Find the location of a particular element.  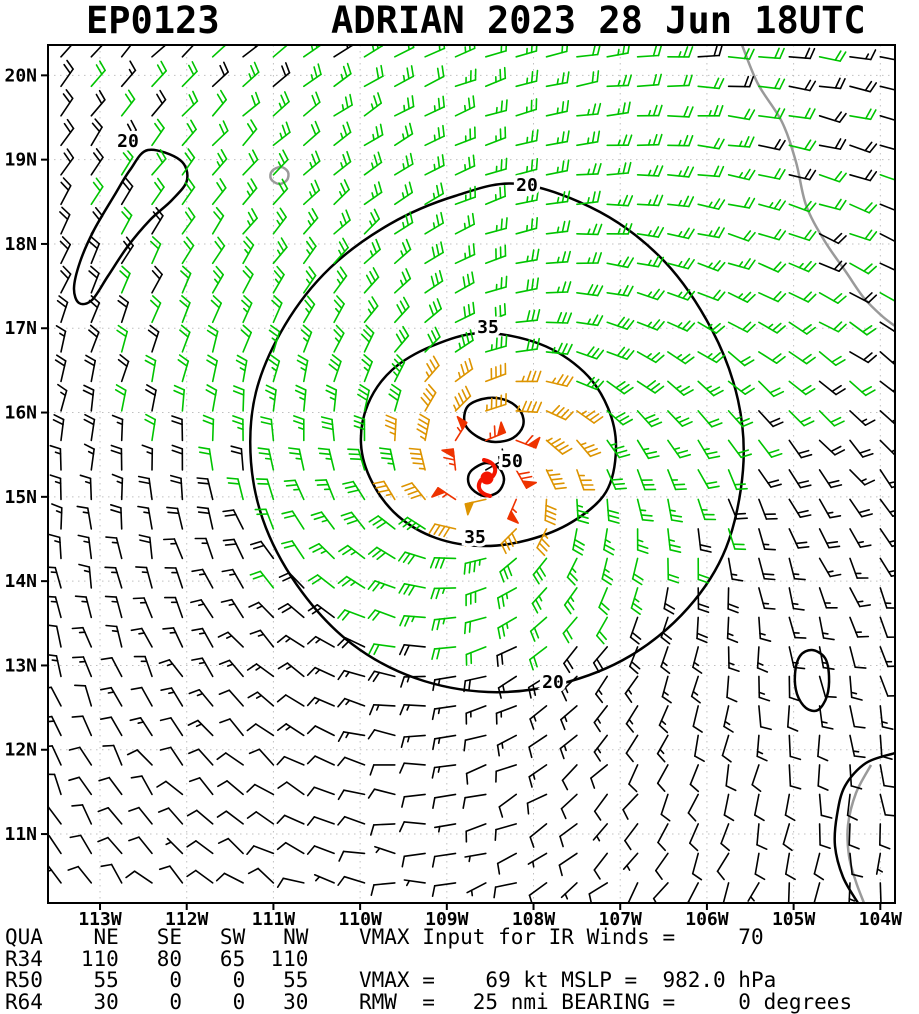

y-axis-tick-label: 13N is located at coordinates (20, 665).